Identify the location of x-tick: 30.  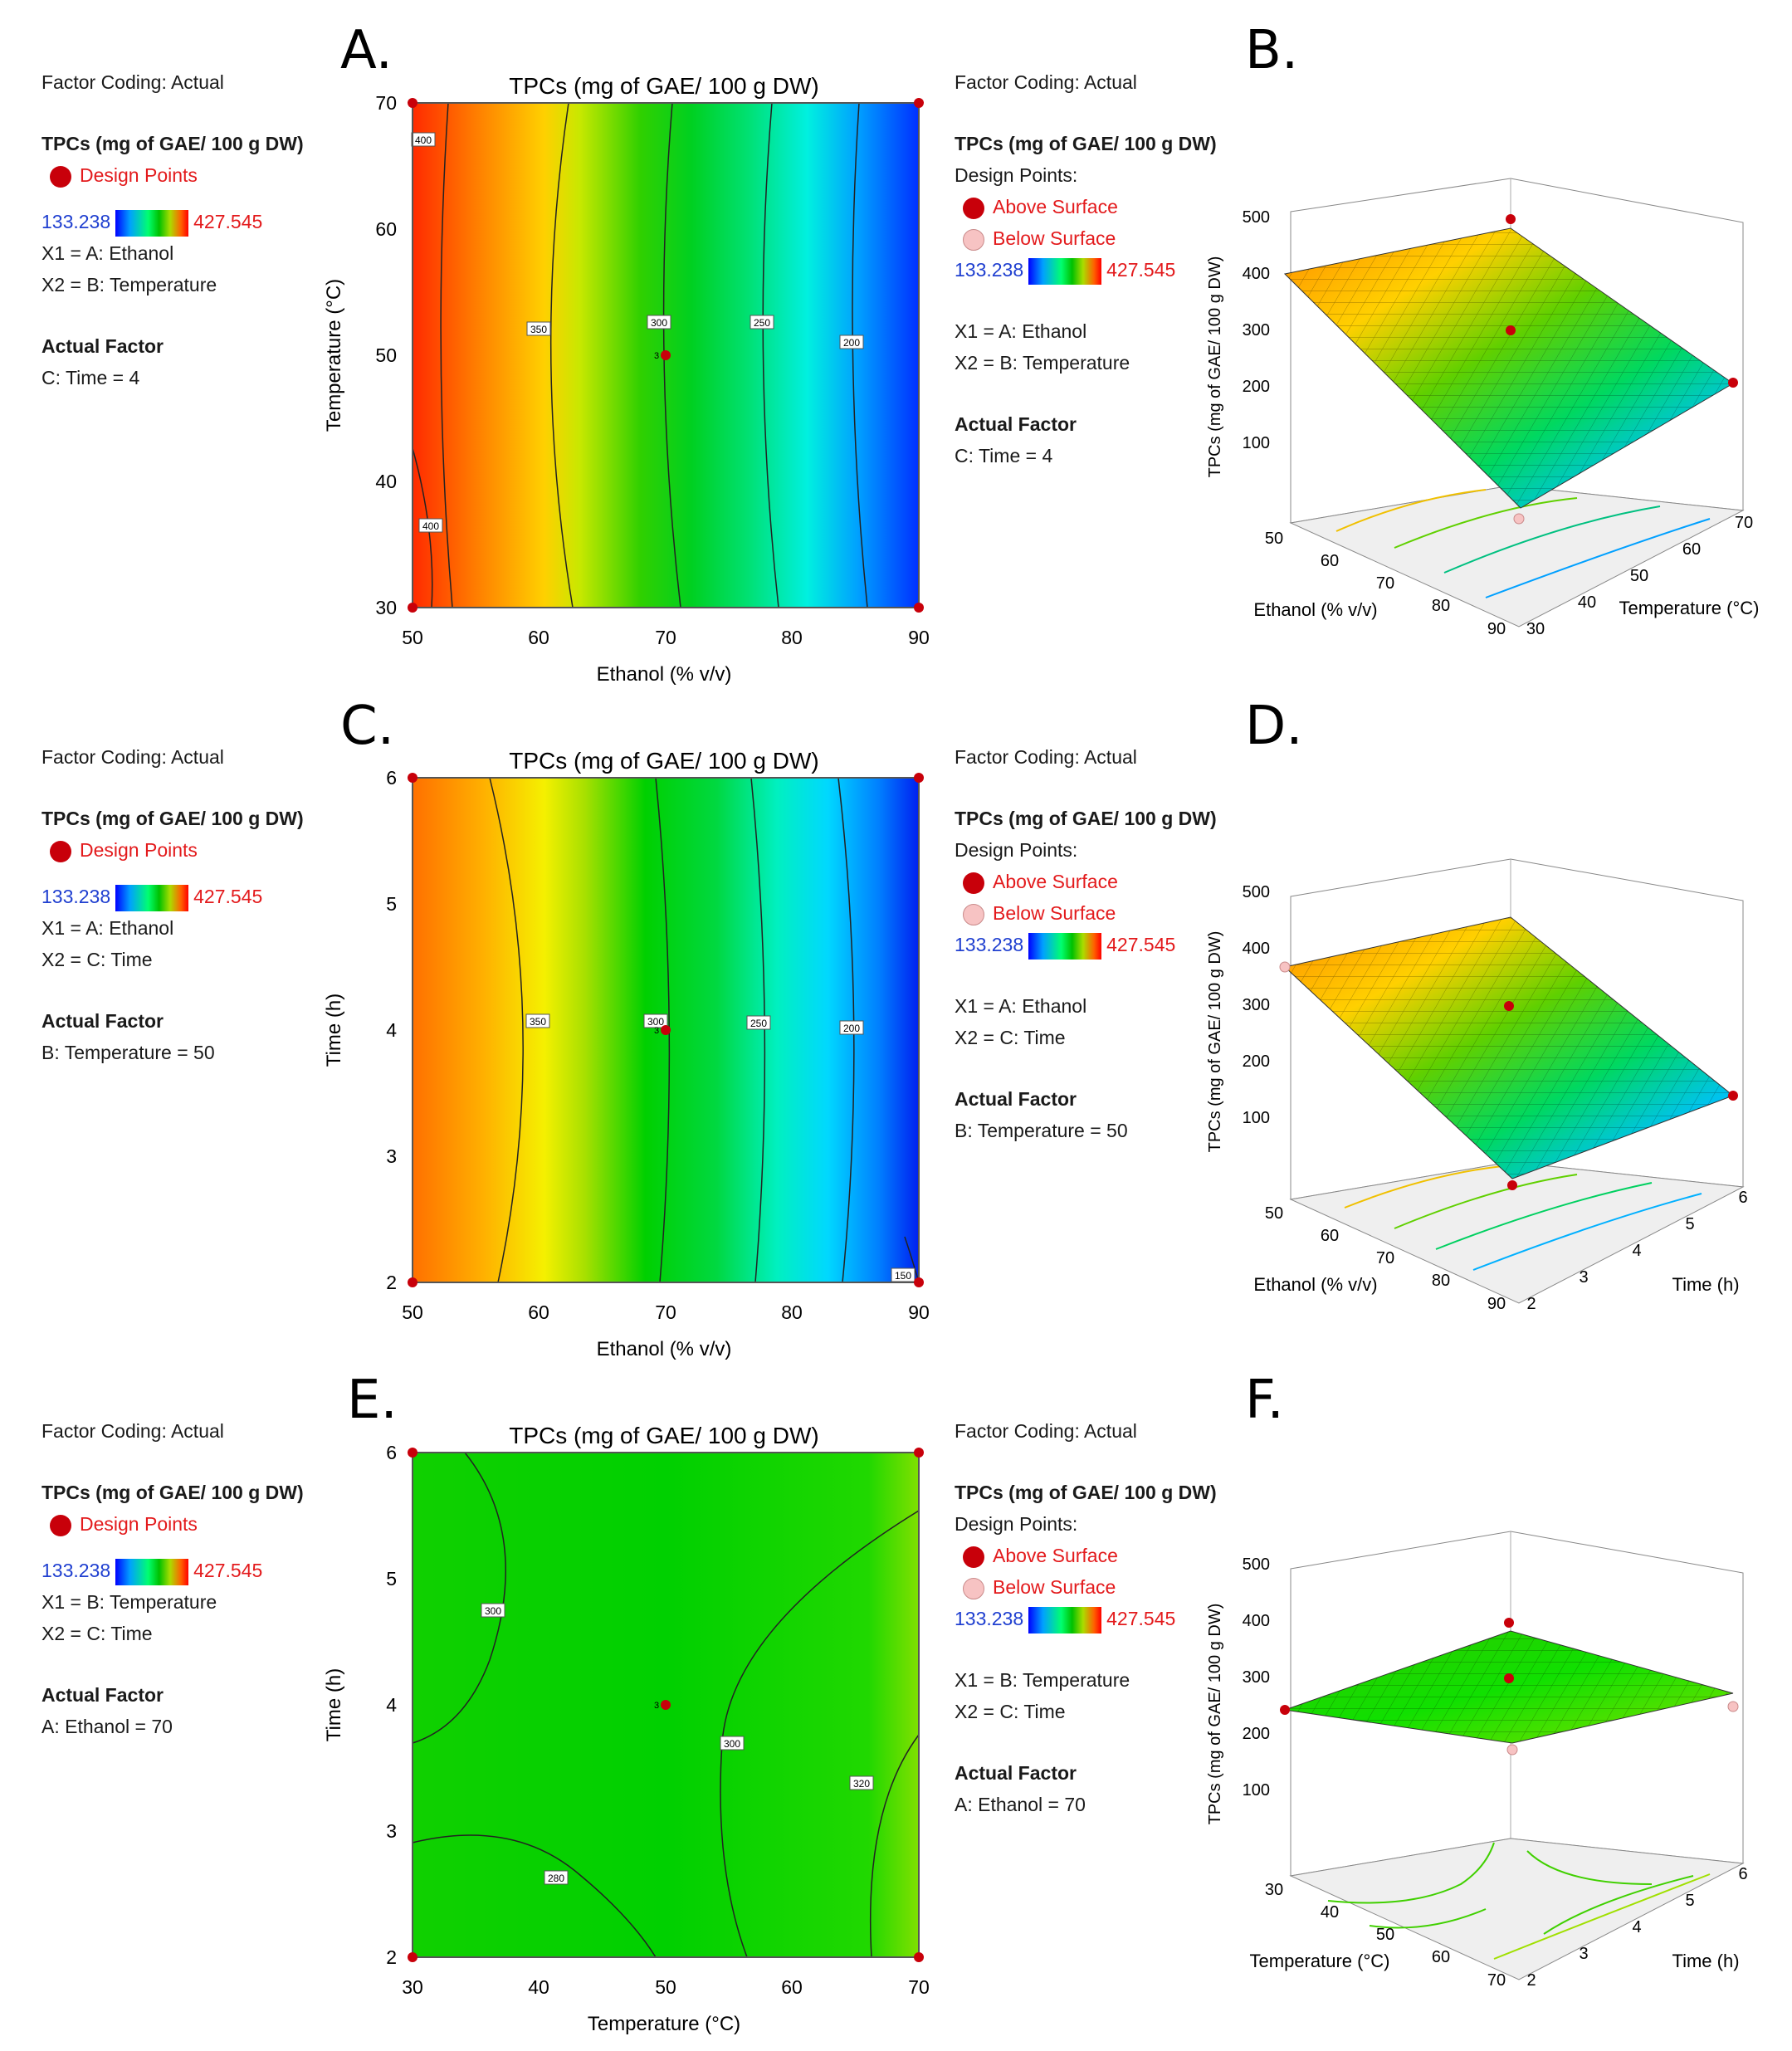
(412, 1987).